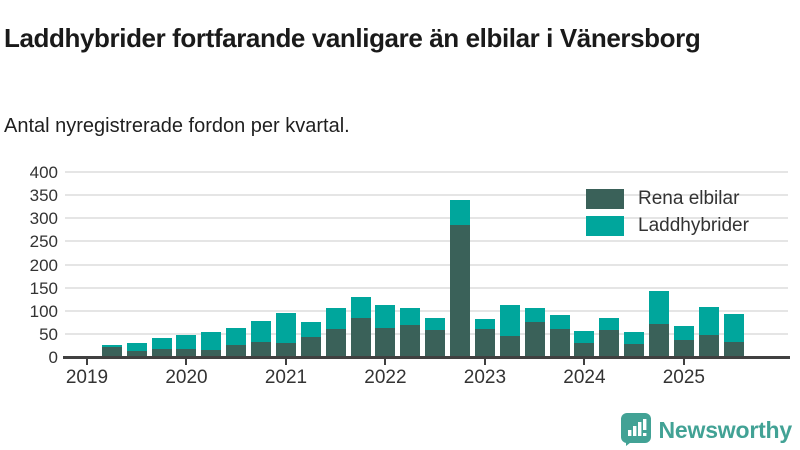 The image size is (800, 450). I want to click on y-axis-tick-label: 350, so click(43, 196).